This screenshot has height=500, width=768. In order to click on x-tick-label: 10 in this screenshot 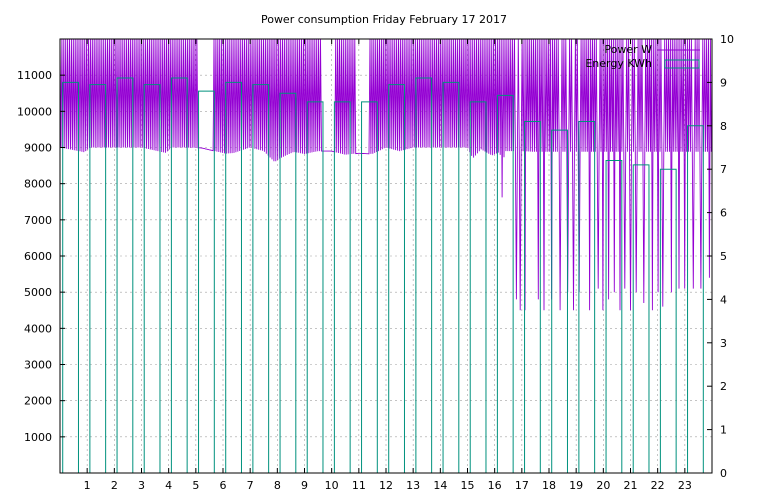, I will do `click(332, 485)`.